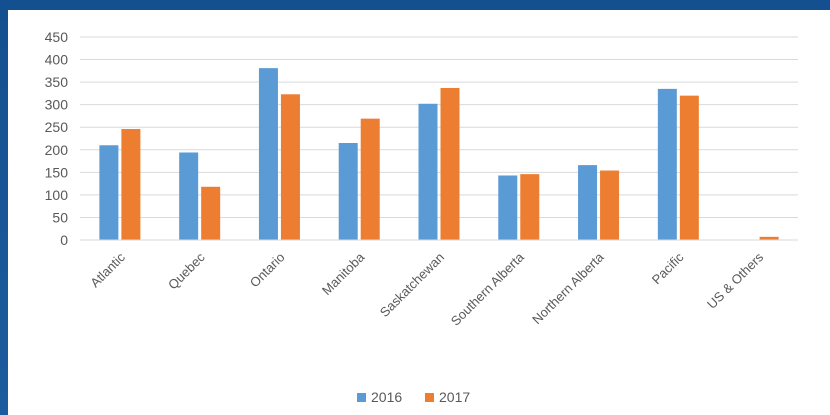 The image size is (830, 415). I want to click on bar-2016-pacific, so click(667, 164).